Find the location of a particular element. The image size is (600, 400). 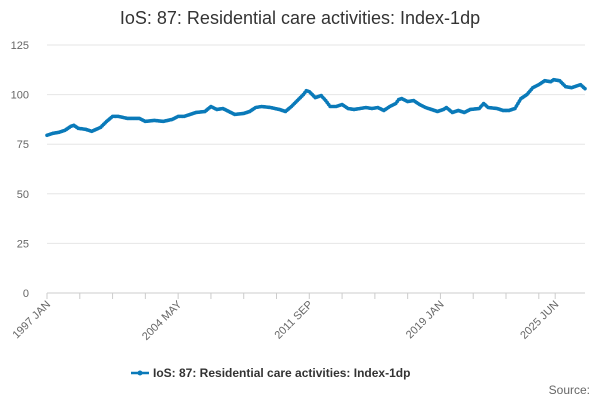

x-tick-label-3: 2019 JAN is located at coordinates (425, 320).